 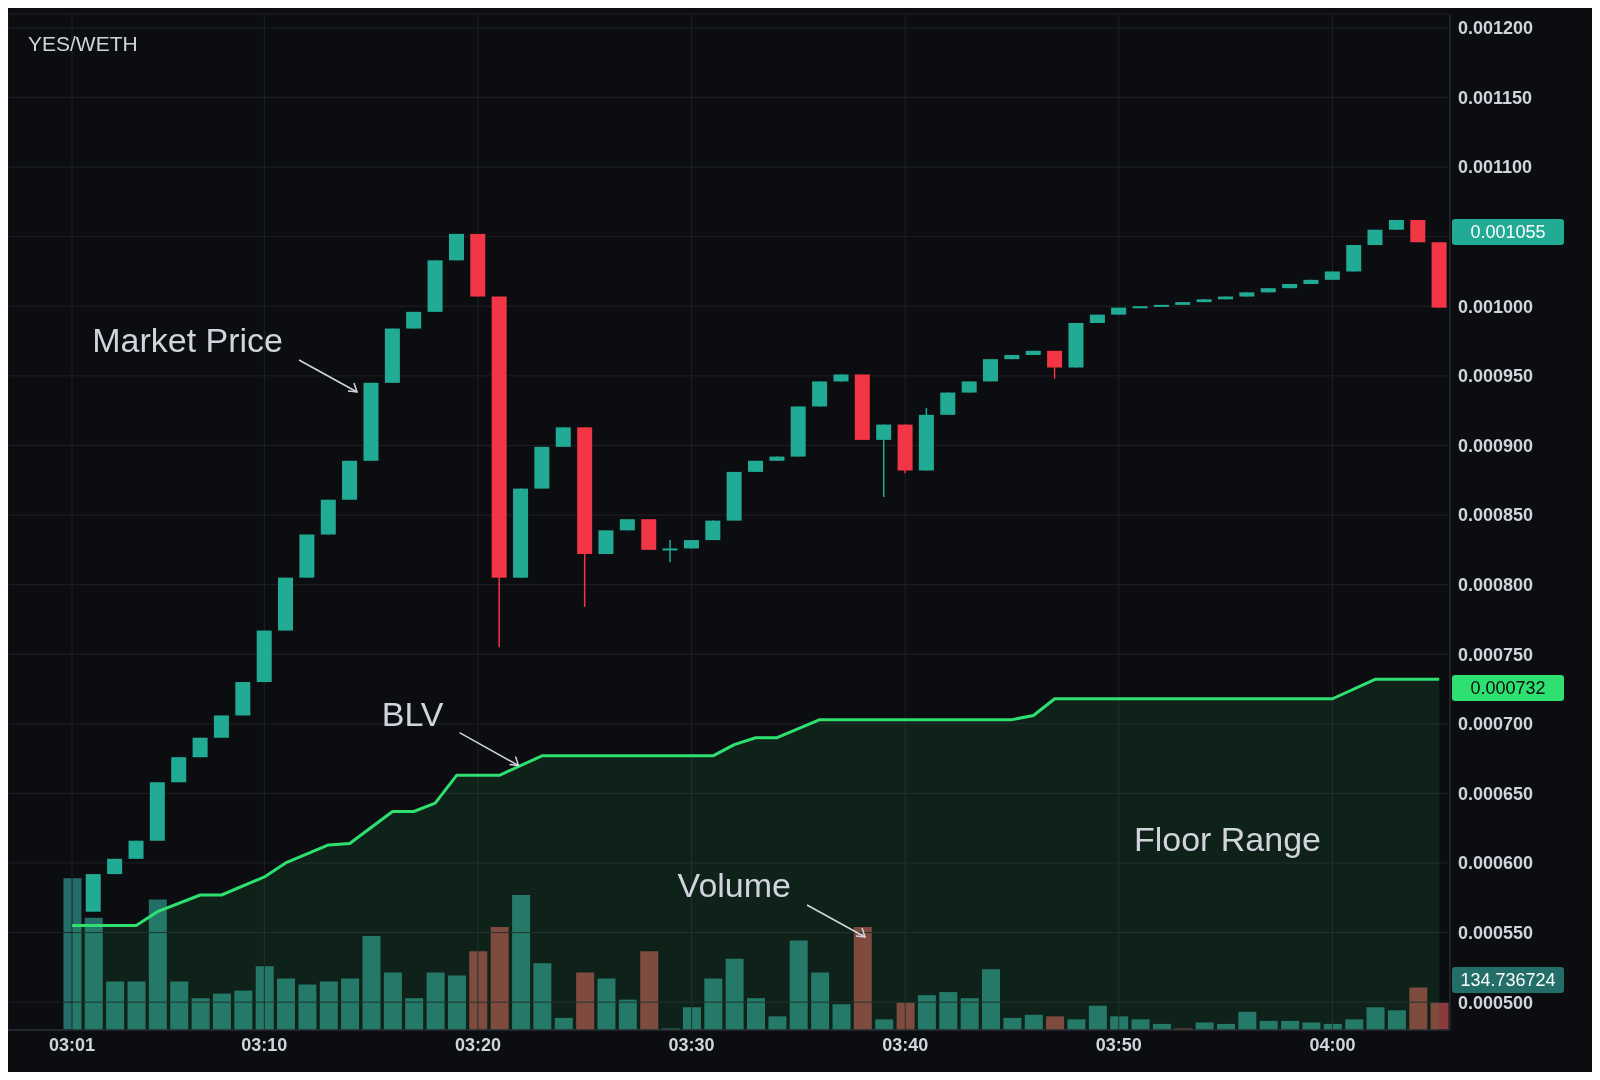 I want to click on annotation: Market Price, so click(x=187, y=340).